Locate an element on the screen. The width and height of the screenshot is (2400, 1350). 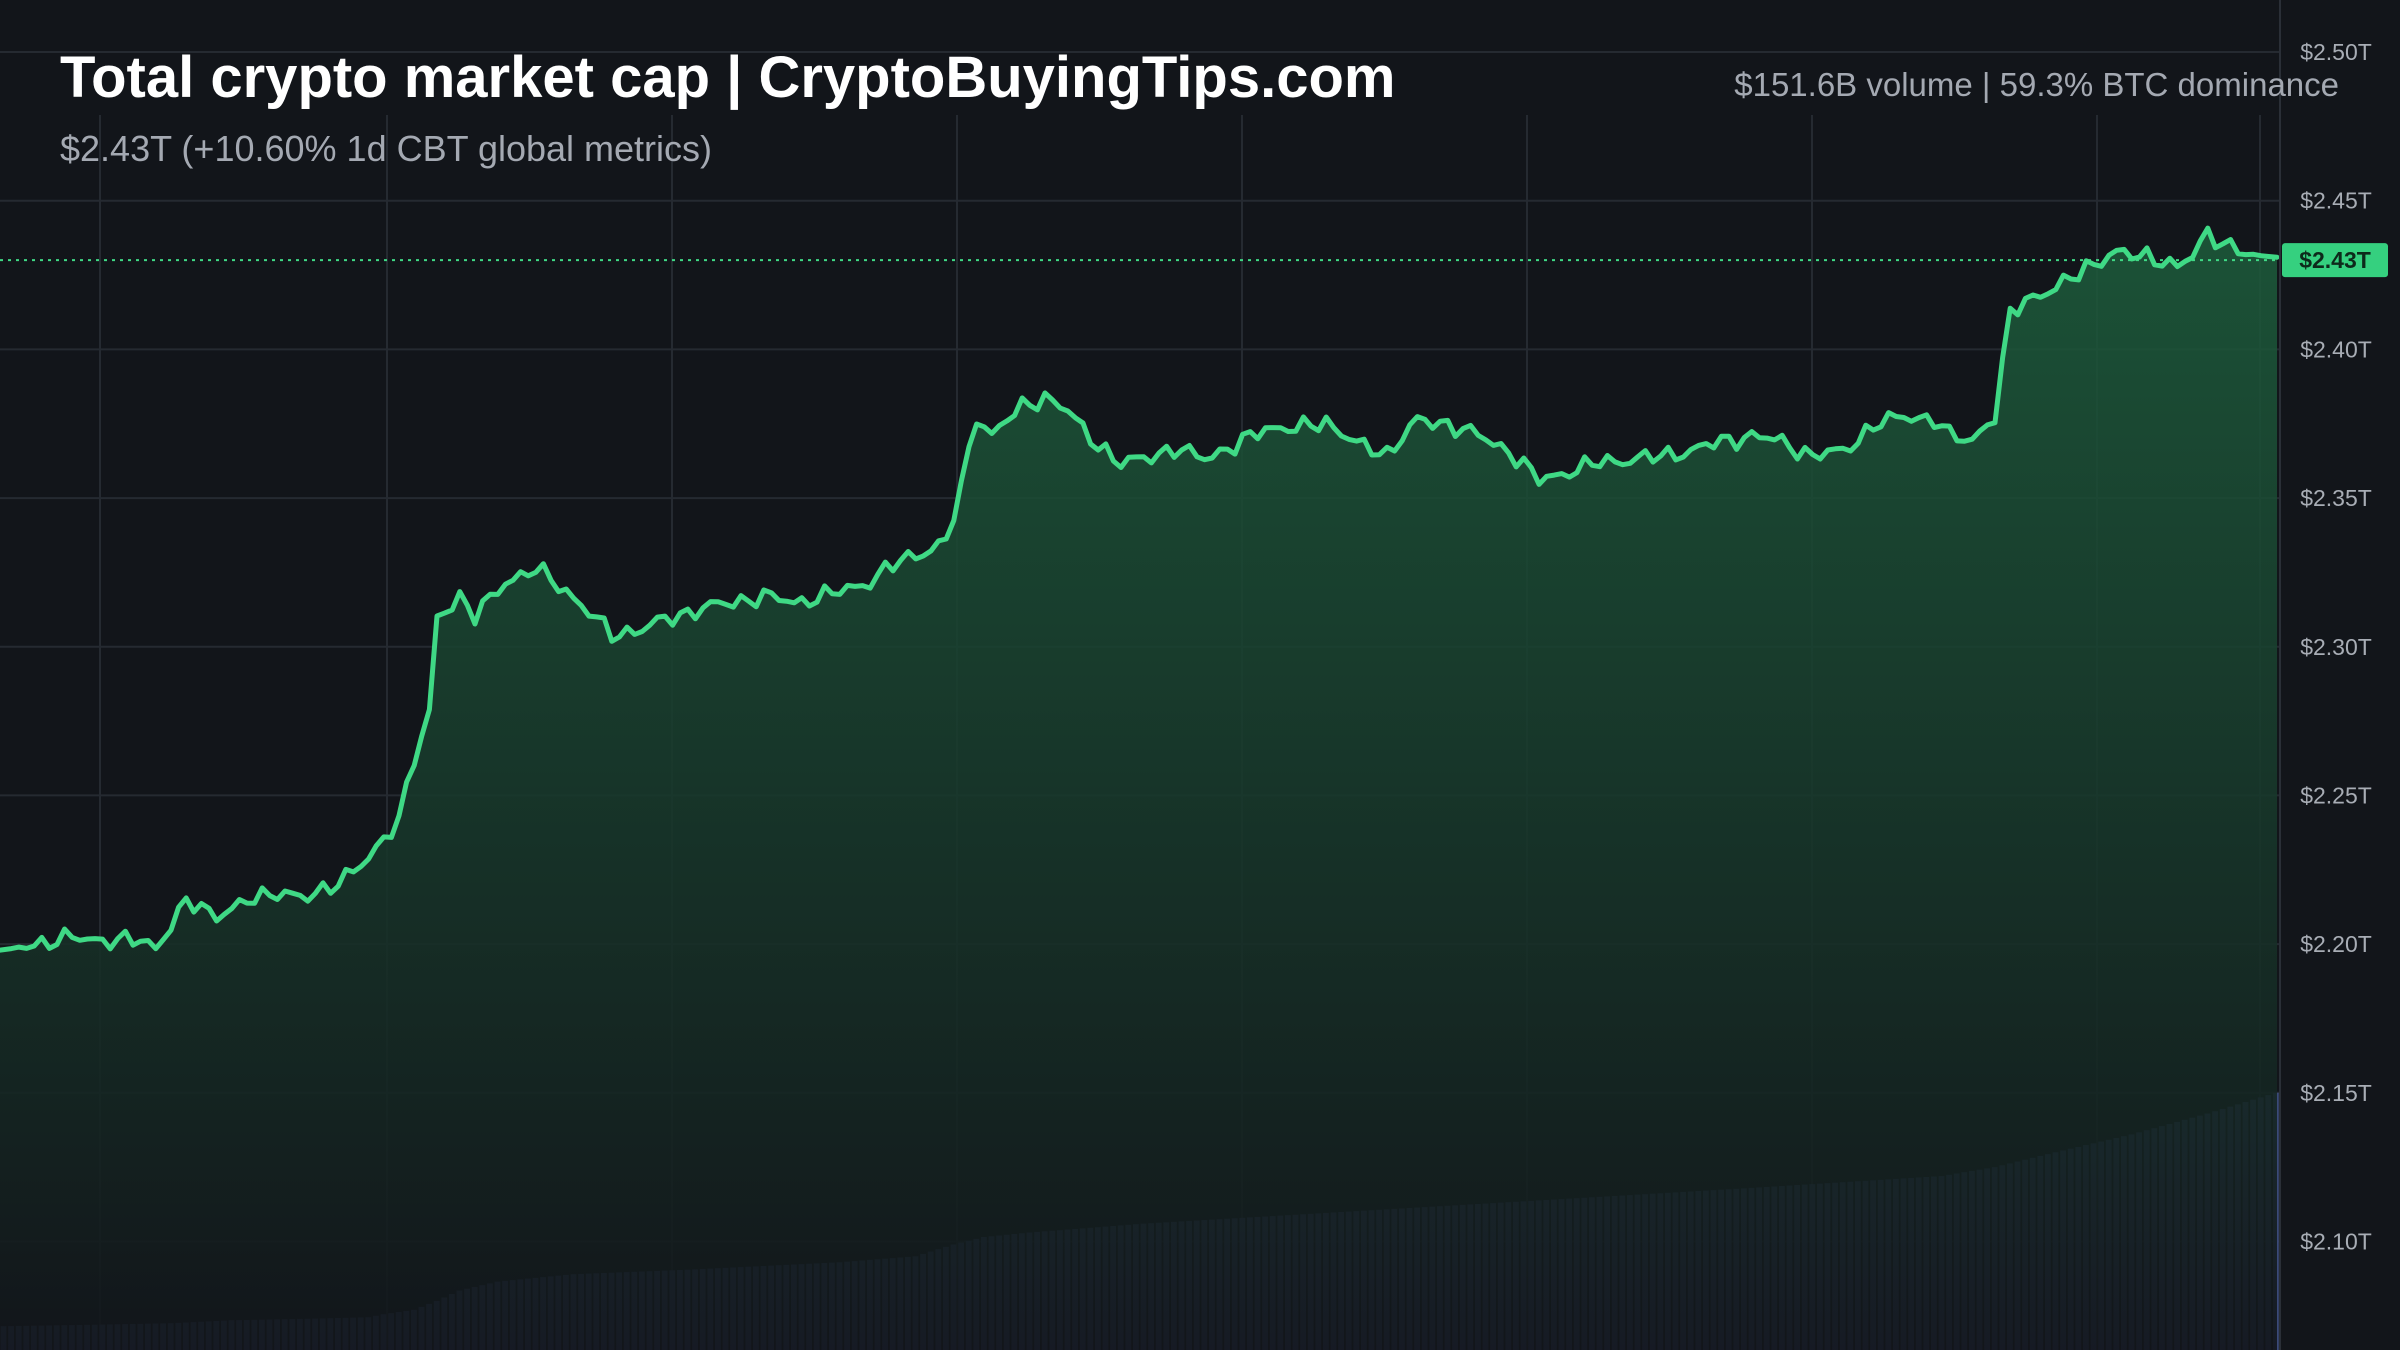
current-price-tag: $2.43T is located at coordinates (2335, 260).